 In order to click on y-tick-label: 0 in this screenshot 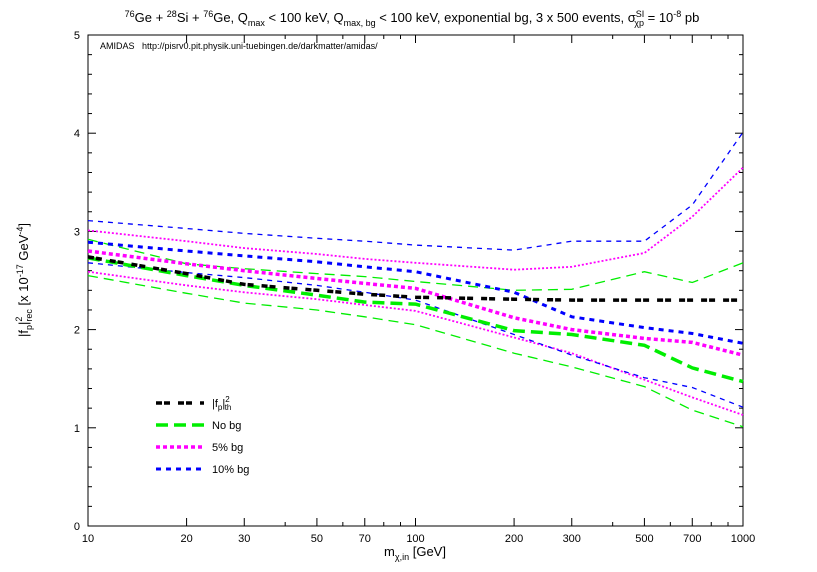, I will do `click(77, 527)`.